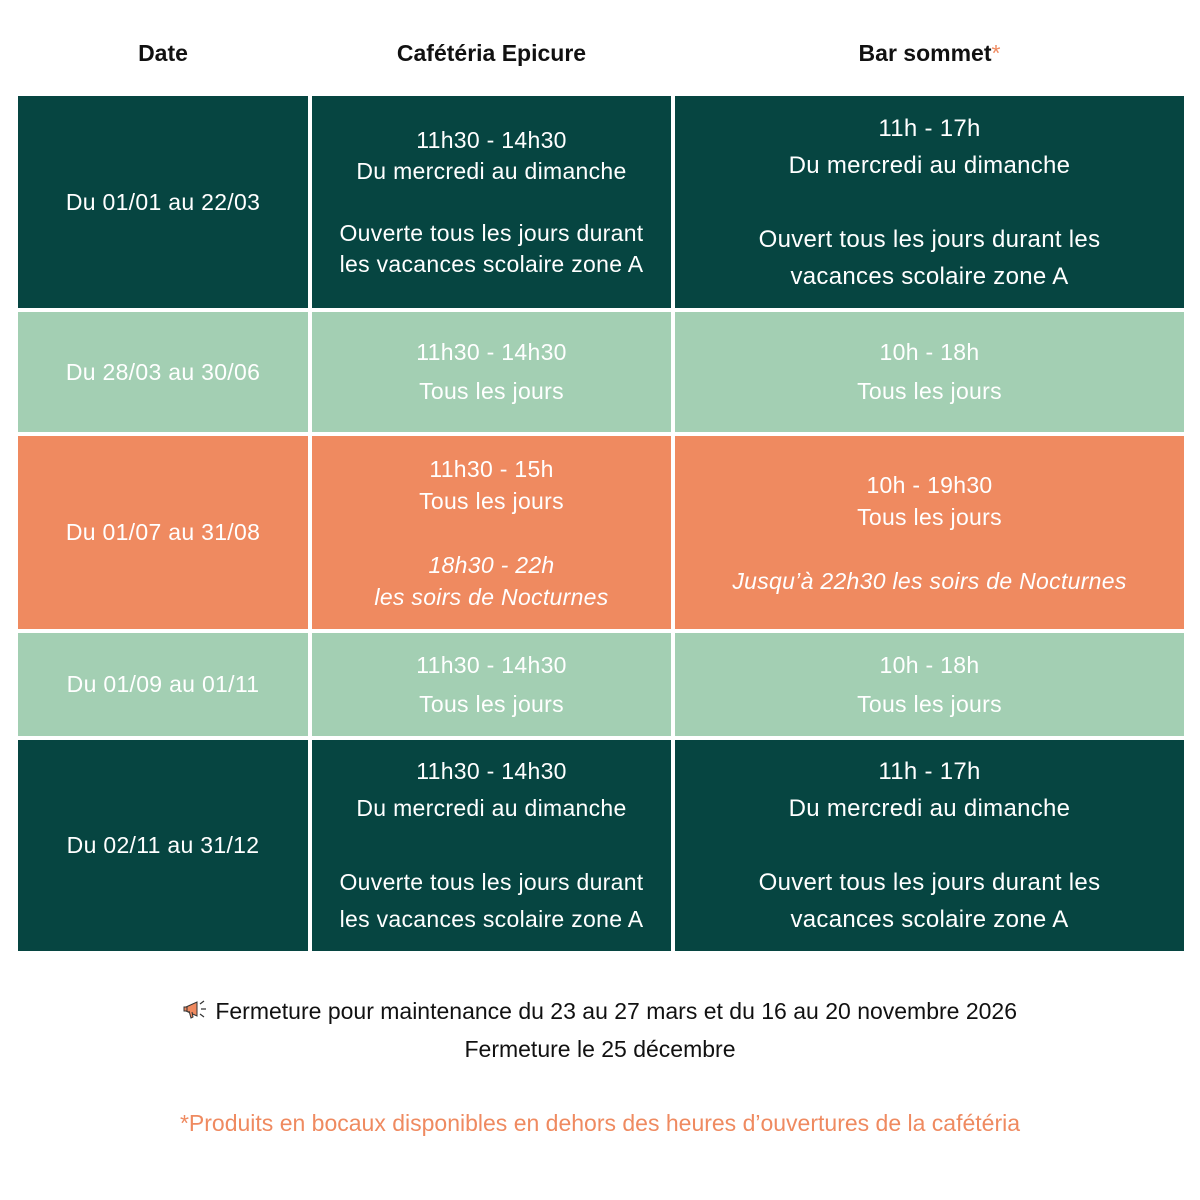  What do you see at coordinates (196, 1013) in the screenshot?
I see `megaphone-icon` at bounding box center [196, 1013].